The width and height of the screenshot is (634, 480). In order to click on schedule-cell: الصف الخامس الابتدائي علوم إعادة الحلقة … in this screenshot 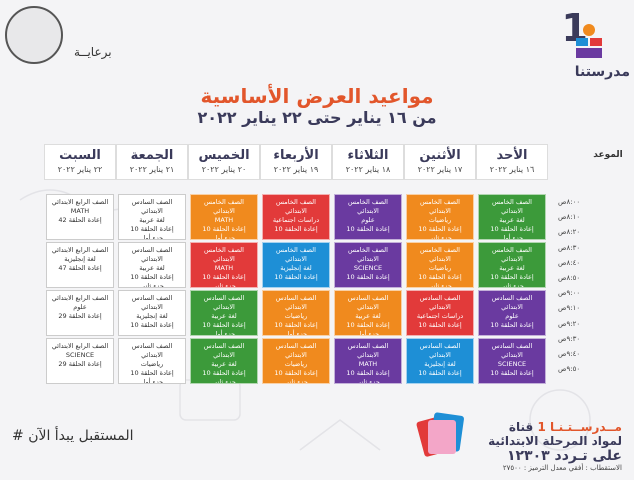, I will do `click(368, 217)`.